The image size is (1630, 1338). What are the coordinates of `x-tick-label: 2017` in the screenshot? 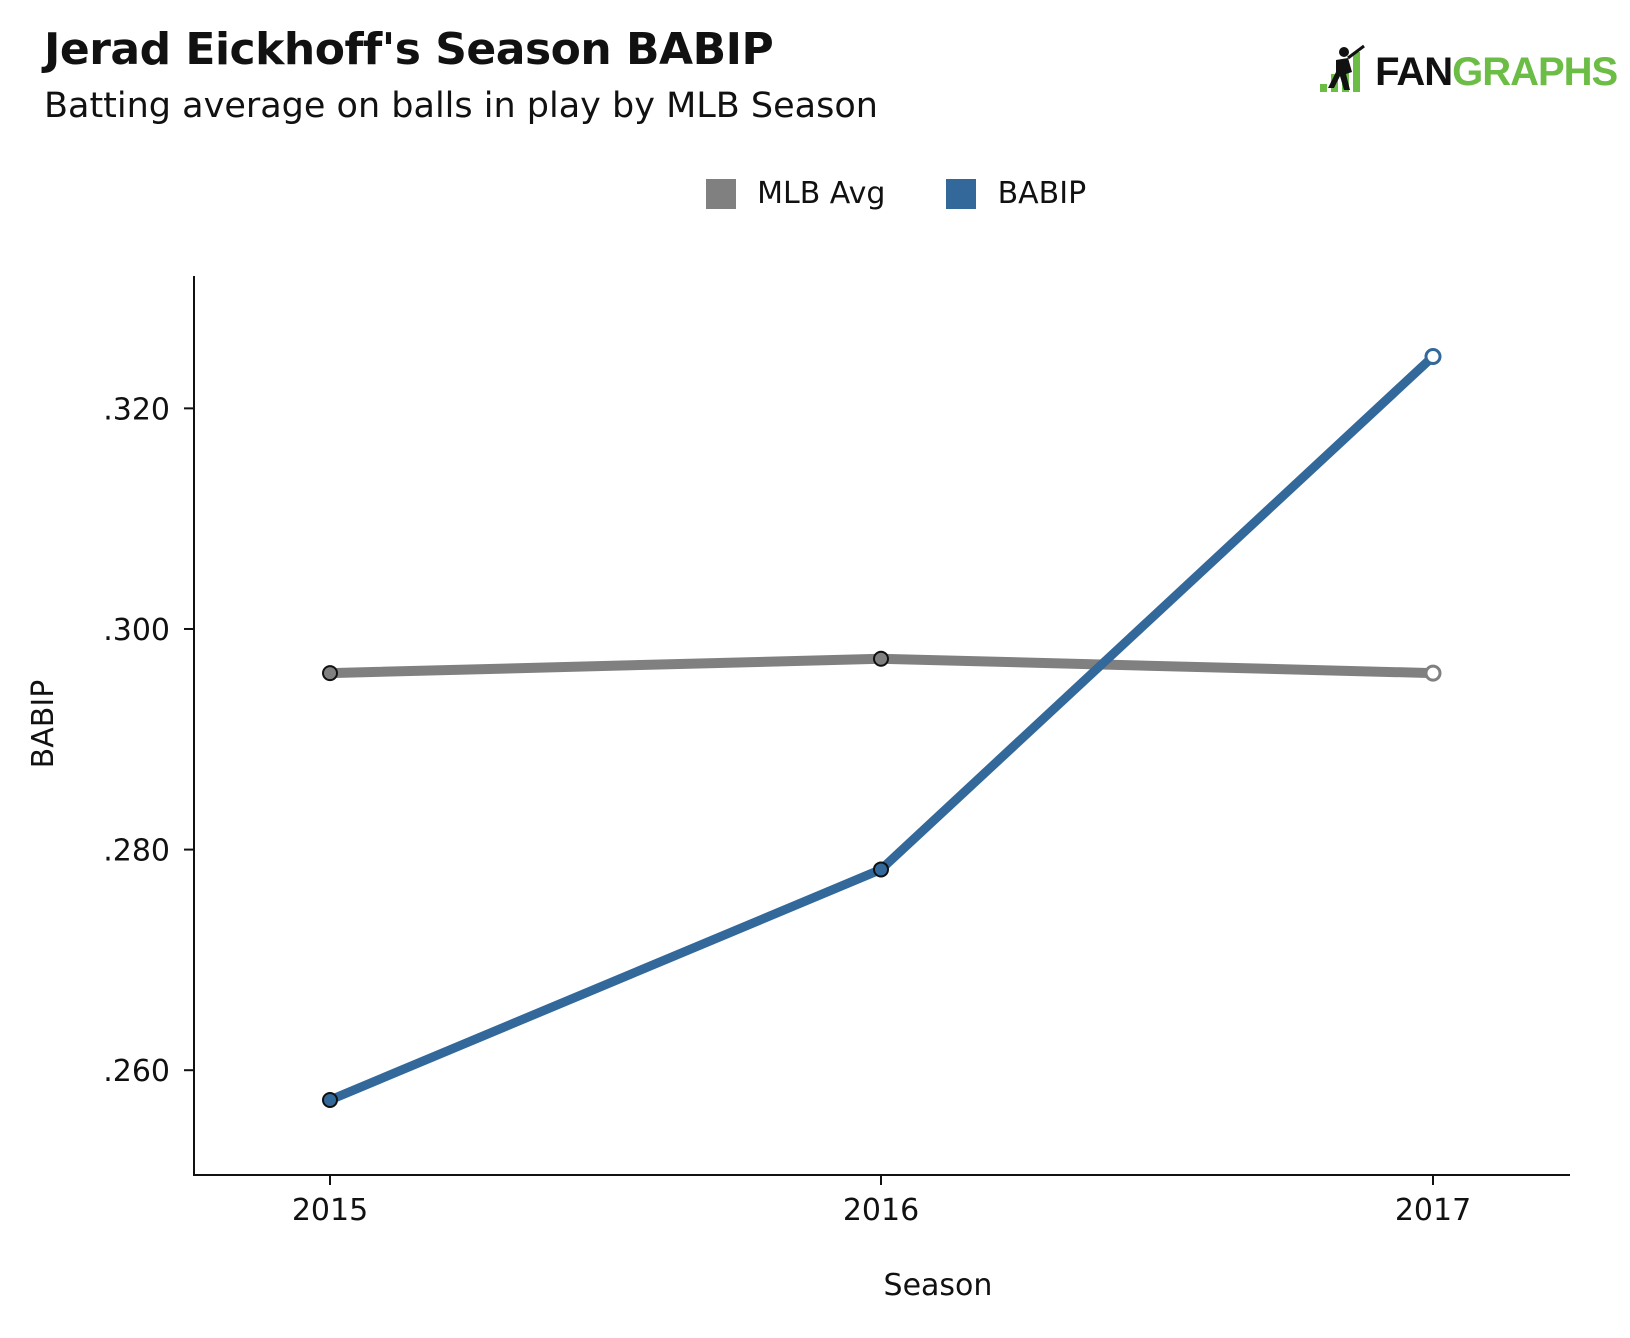 It's located at (1433, 1210).